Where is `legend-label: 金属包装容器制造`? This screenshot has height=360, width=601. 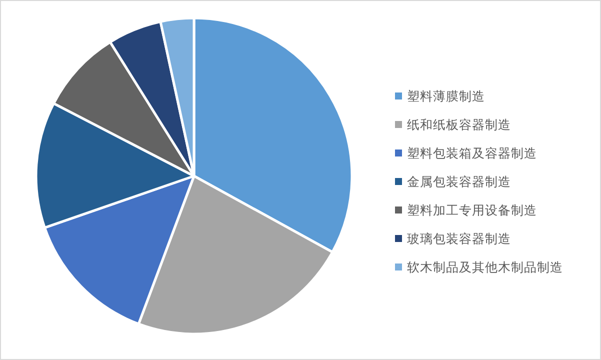 legend-label: 金属包装容器制造 is located at coordinates (459, 181).